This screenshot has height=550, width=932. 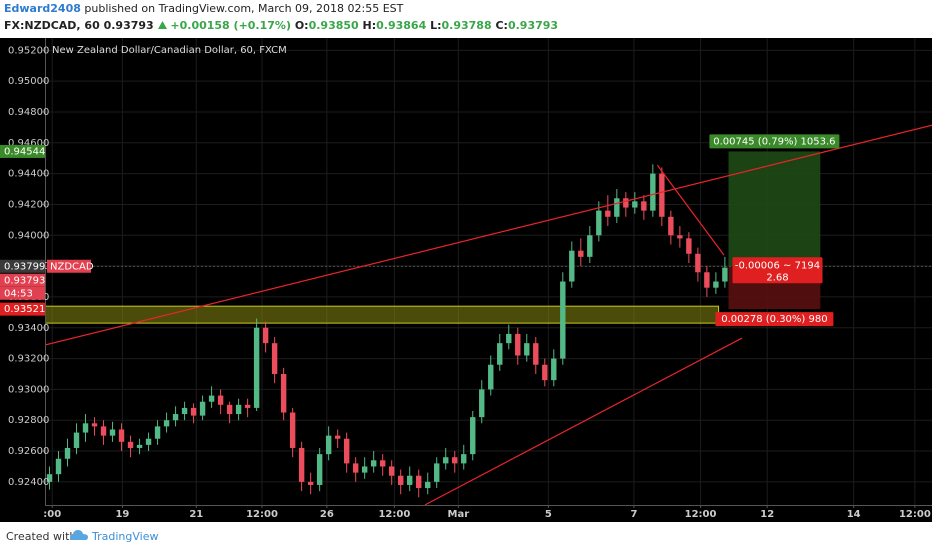 I want to click on profit-zone, so click(x=774, y=209).